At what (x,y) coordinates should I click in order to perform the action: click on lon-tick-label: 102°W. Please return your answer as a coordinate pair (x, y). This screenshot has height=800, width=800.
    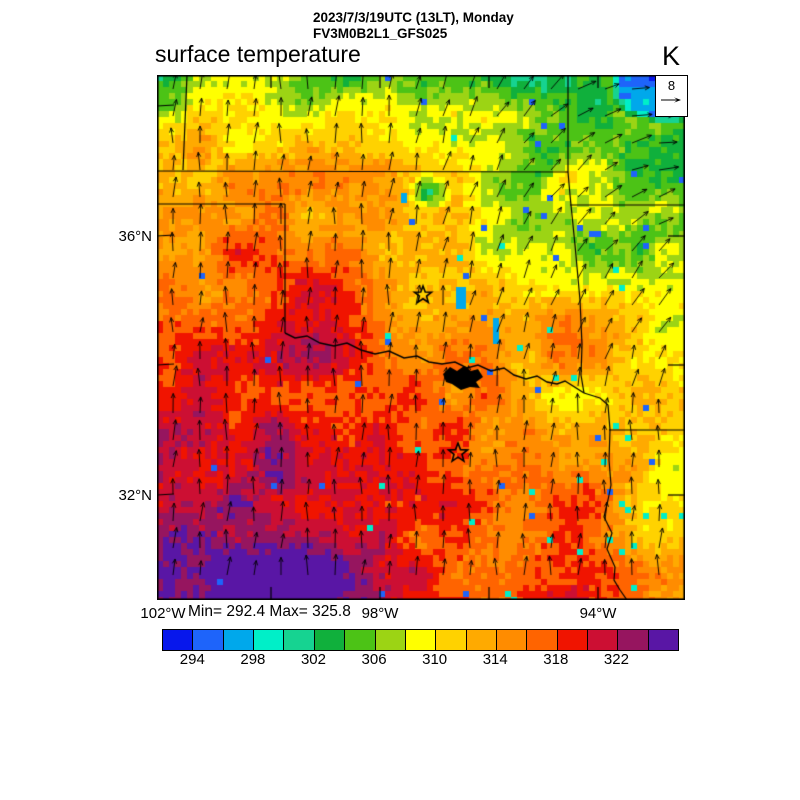
    Looking at the image, I should click on (163, 613).